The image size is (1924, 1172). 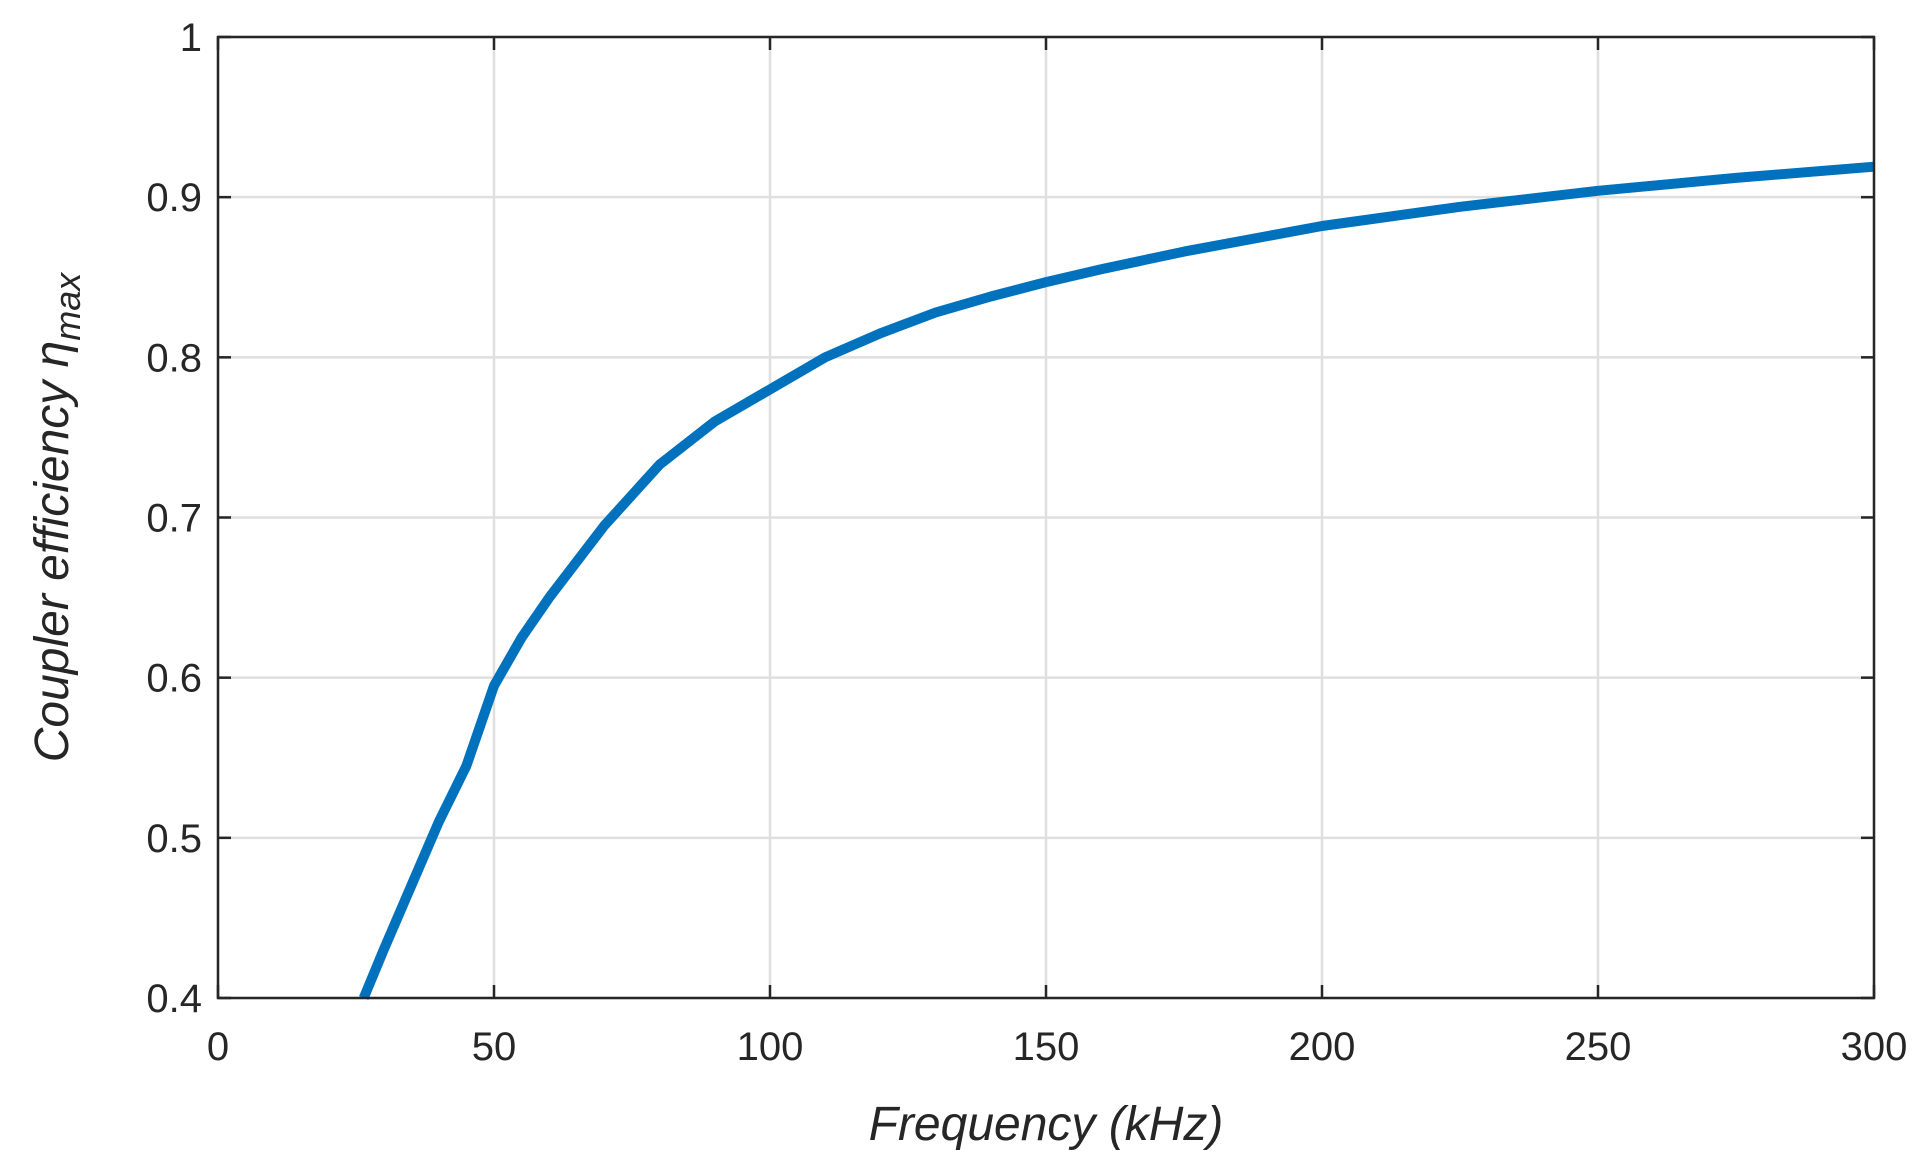 What do you see at coordinates (1874, 1047) in the screenshot?
I see `x-tick-label: 300` at bounding box center [1874, 1047].